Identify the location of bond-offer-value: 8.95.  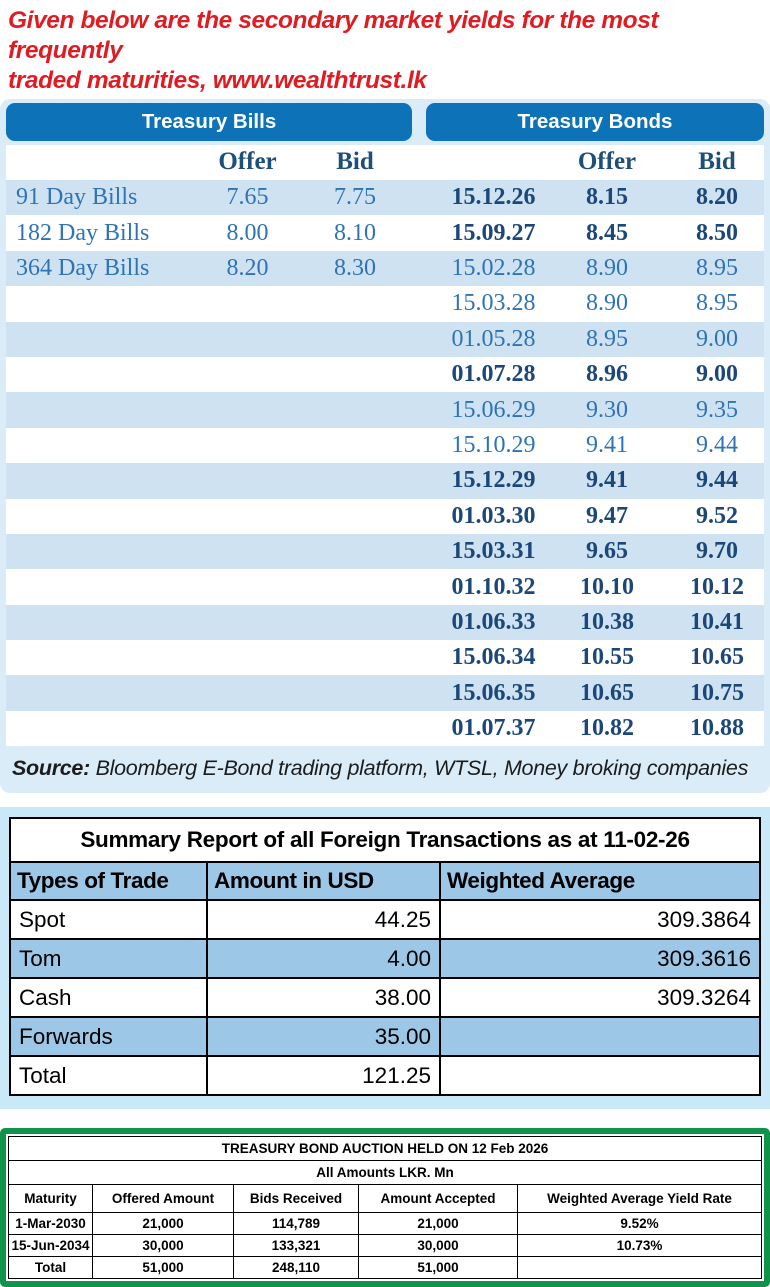
(607, 338).